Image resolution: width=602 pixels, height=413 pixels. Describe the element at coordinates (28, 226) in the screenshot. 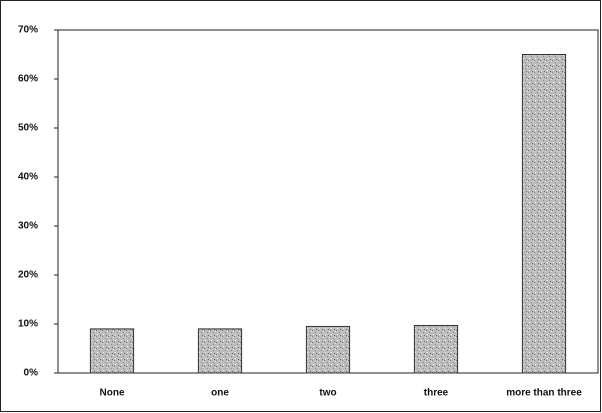

I see `y-tick-label: 30%` at that location.